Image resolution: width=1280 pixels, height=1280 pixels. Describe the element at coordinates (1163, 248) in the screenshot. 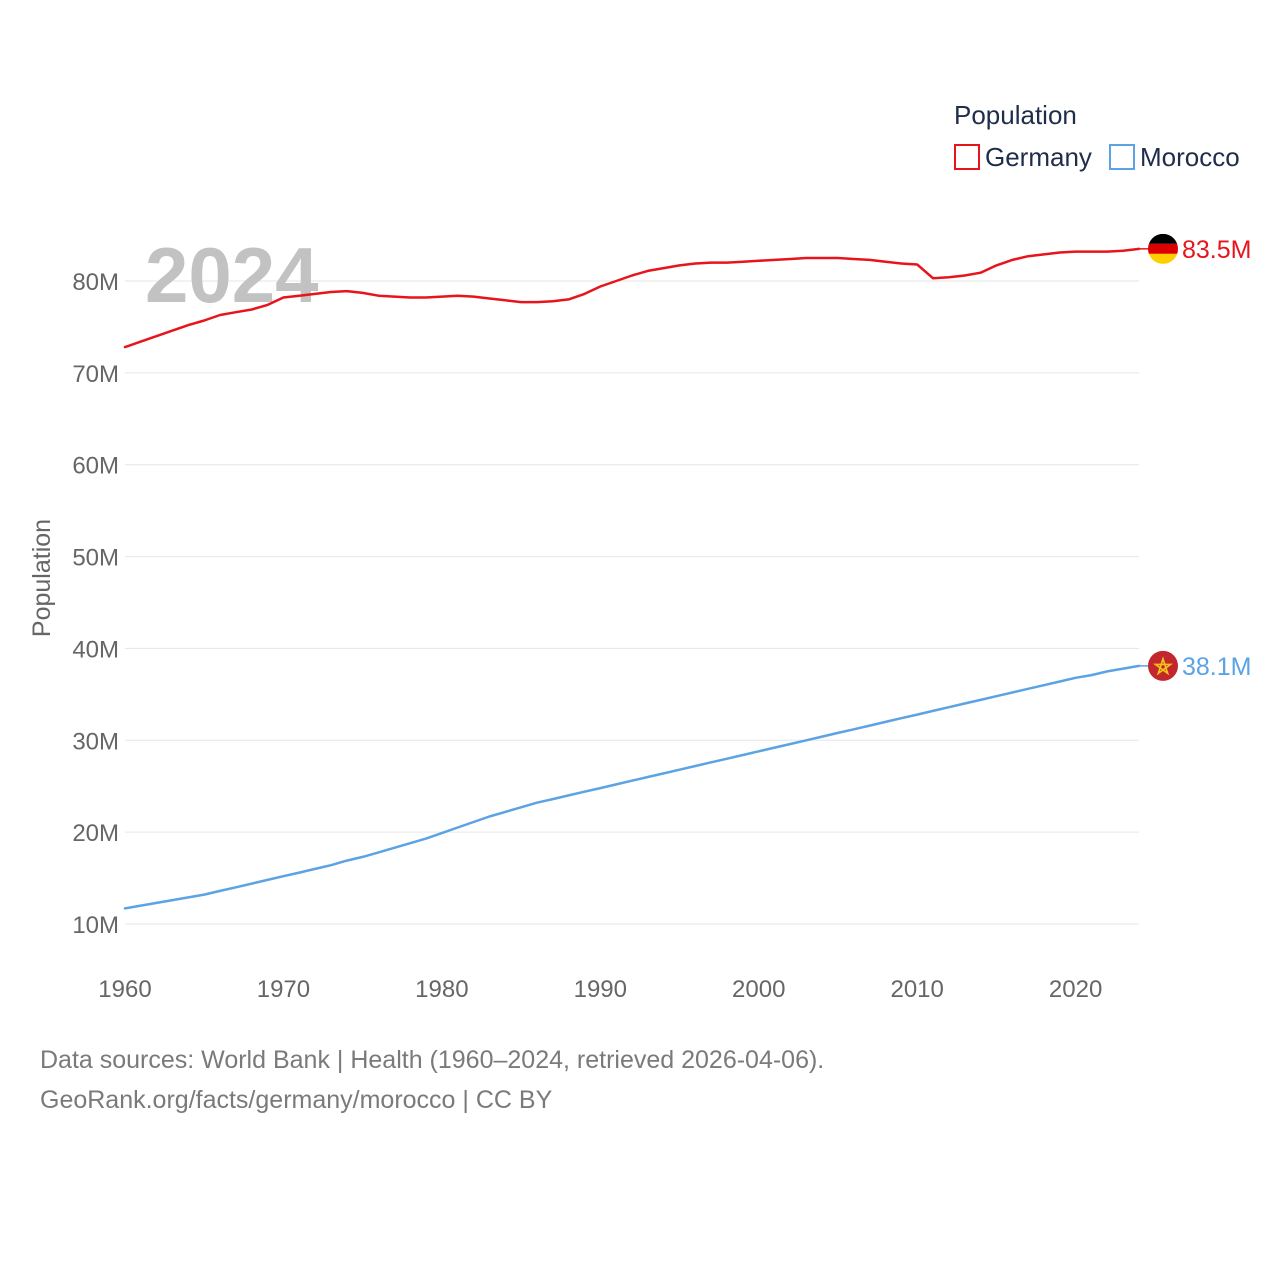

I see `germany-flag-icon` at that location.